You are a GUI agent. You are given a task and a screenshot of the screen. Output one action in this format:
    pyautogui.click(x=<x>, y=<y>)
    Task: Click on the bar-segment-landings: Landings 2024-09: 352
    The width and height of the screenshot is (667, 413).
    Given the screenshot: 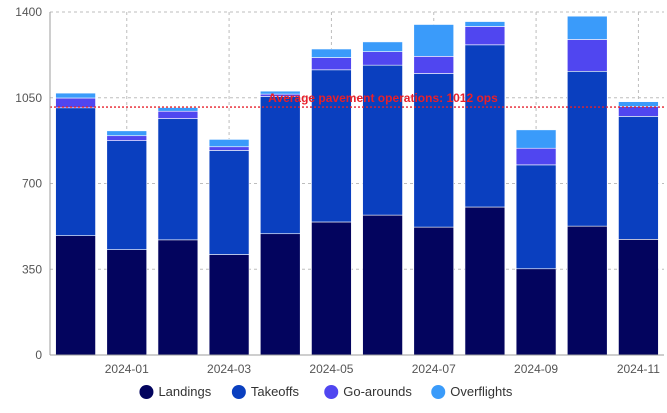 What is the action you would take?
    pyautogui.click(x=536, y=312)
    